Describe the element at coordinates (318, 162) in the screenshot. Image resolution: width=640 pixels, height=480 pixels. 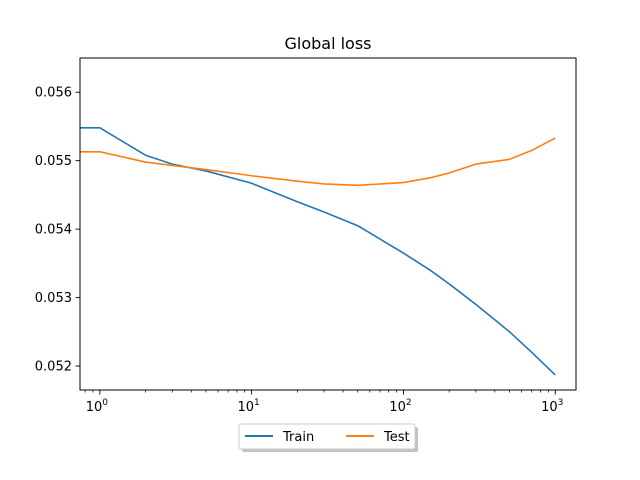
I see `series-line-test` at that location.